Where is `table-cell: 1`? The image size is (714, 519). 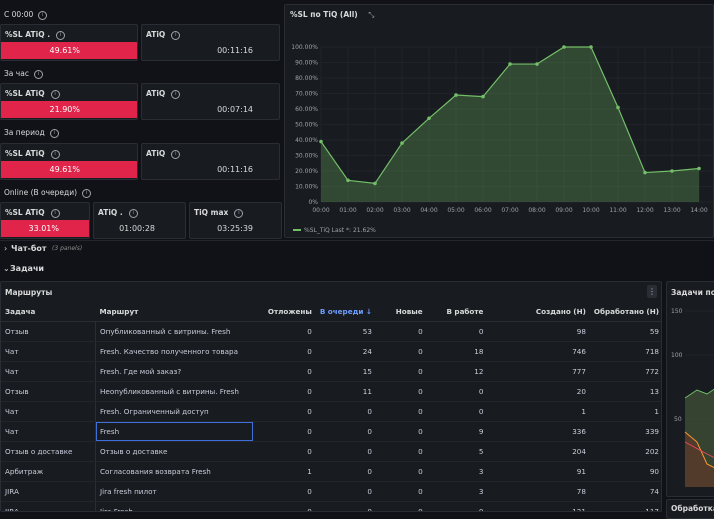
table-cell: 1 is located at coordinates (538, 411).